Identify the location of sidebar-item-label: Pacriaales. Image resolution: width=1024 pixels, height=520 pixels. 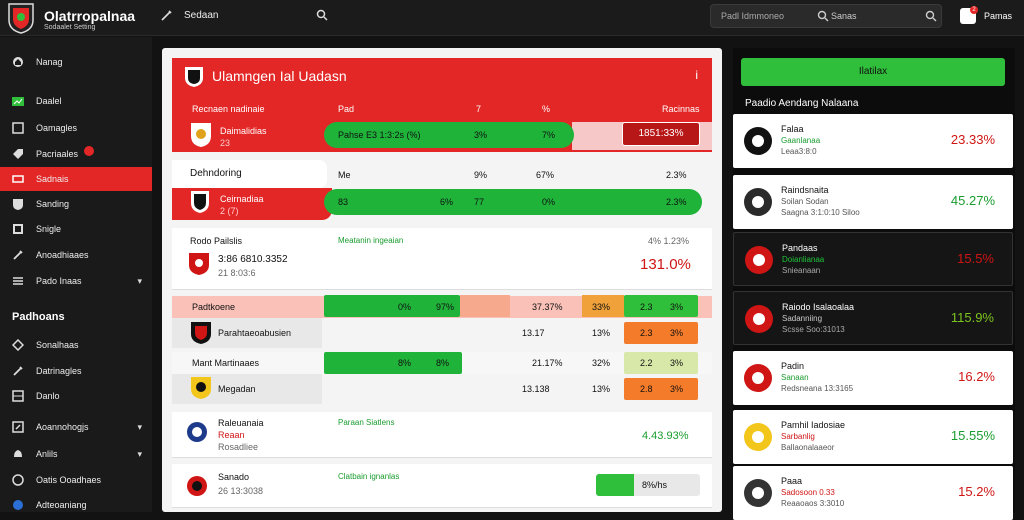
(57, 154).